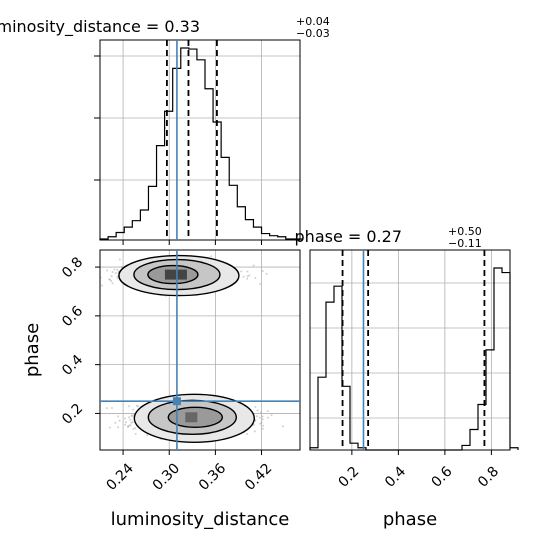 The height and width of the screenshot is (554, 550). I want to click on phase-hist-title-sub: −0.11, so click(465, 243).